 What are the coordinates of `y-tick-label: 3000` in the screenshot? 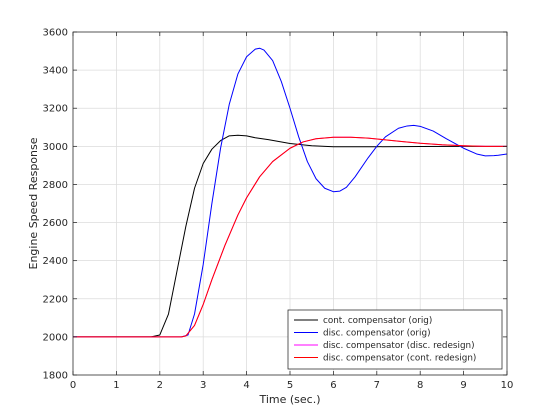 It's located at (55, 147).